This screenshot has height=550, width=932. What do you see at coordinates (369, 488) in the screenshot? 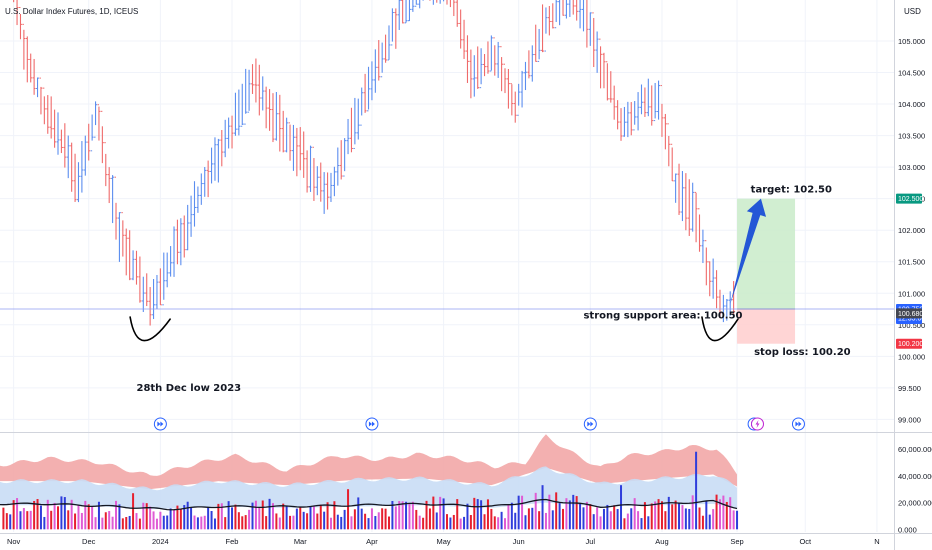
I see `volume-band-lower` at bounding box center [369, 488].